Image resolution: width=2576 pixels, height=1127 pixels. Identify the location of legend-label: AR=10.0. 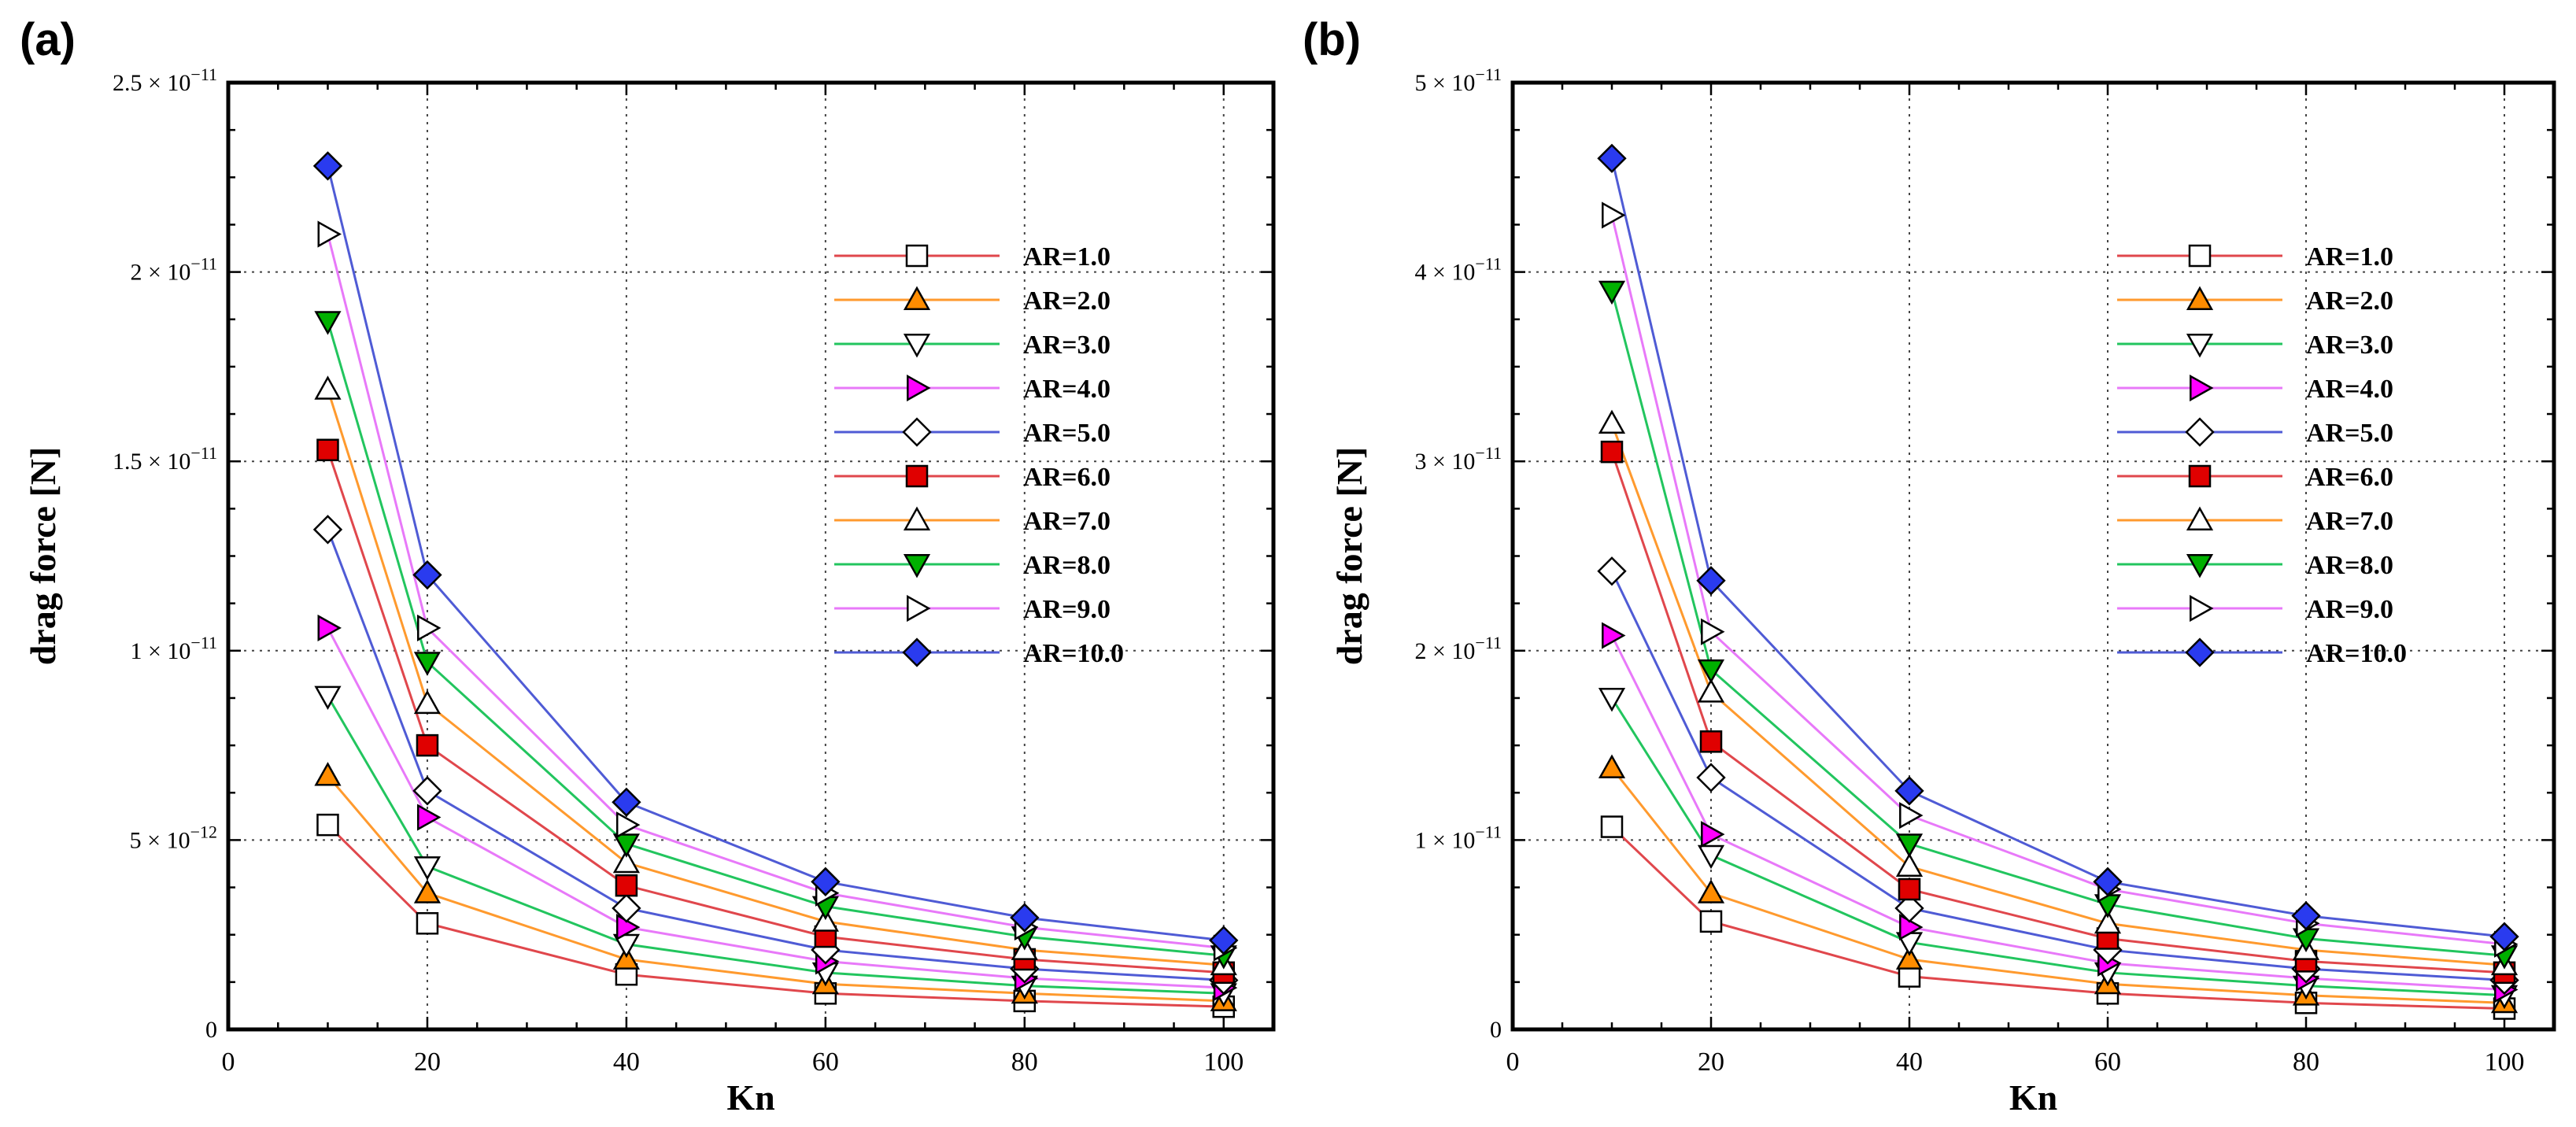
(1073, 653).